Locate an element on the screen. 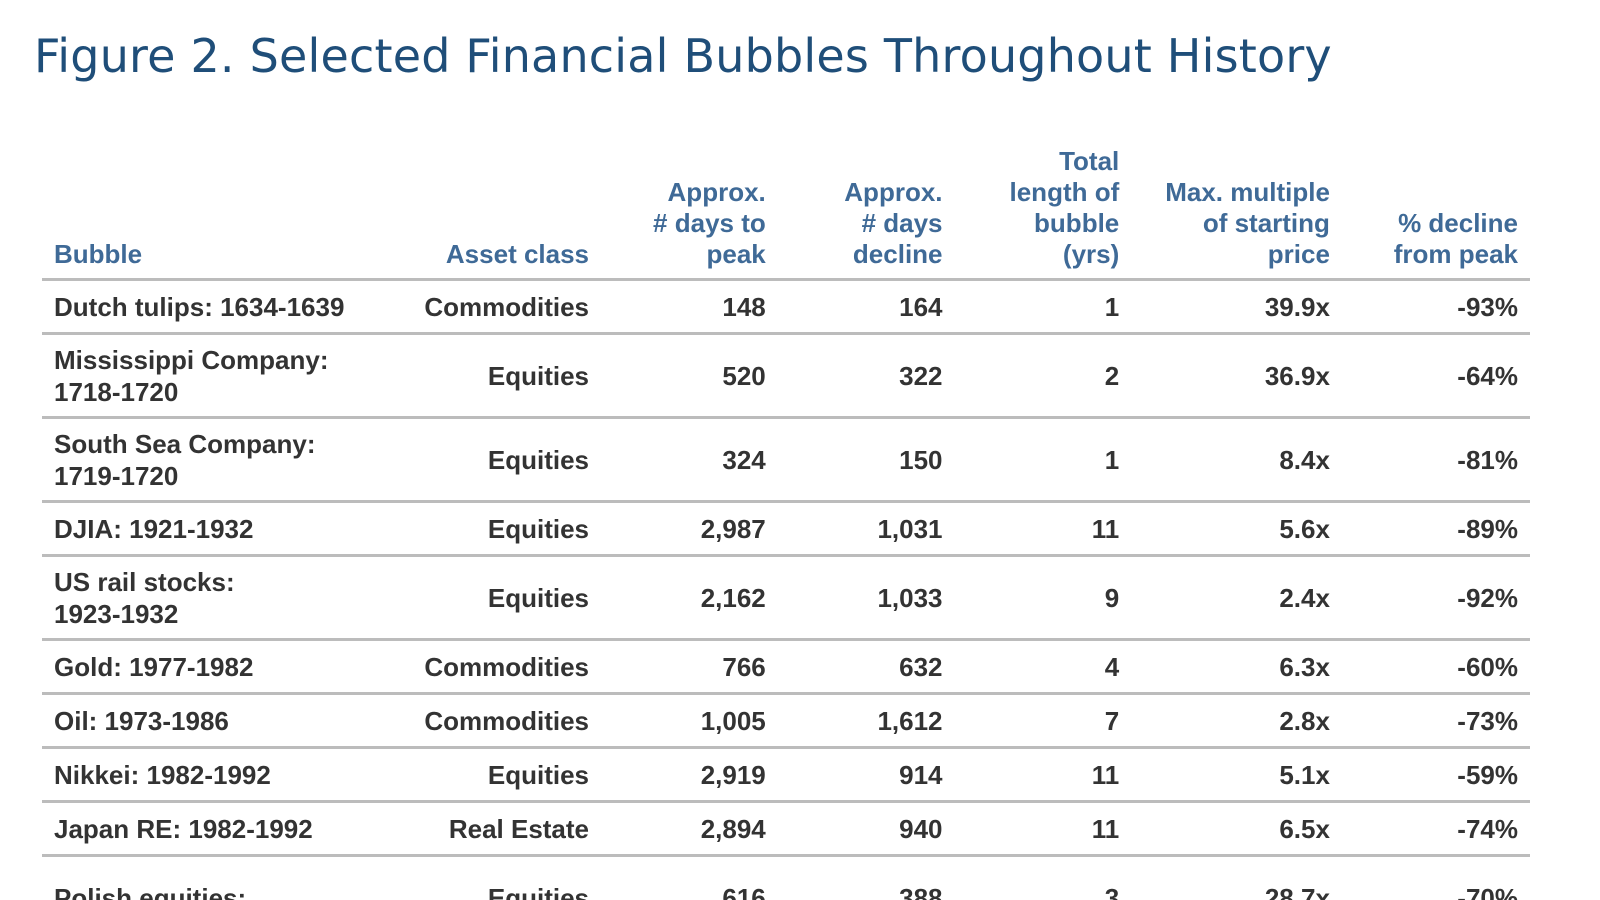  total-length-cell: 2 is located at coordinates (1043, 376).